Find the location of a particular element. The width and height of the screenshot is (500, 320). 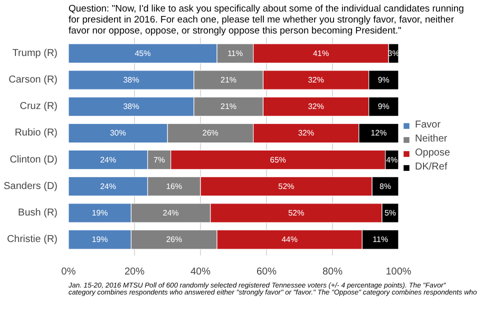

data-label: 41% is located at coordinates (320, 53).